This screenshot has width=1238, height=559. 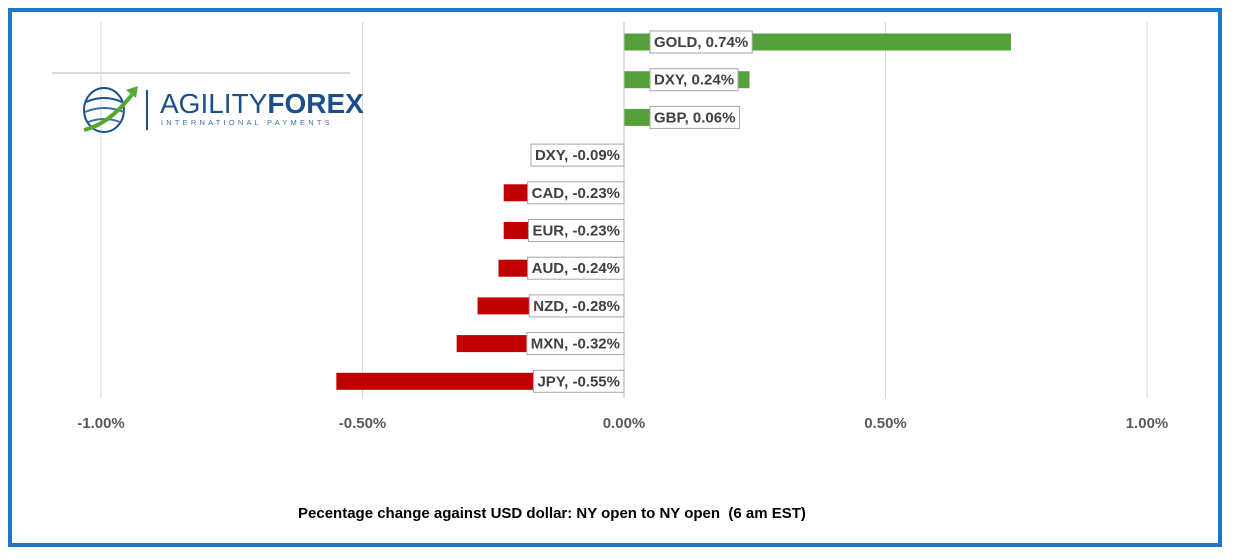 I want to click on bar, so click(x=640, y=117).